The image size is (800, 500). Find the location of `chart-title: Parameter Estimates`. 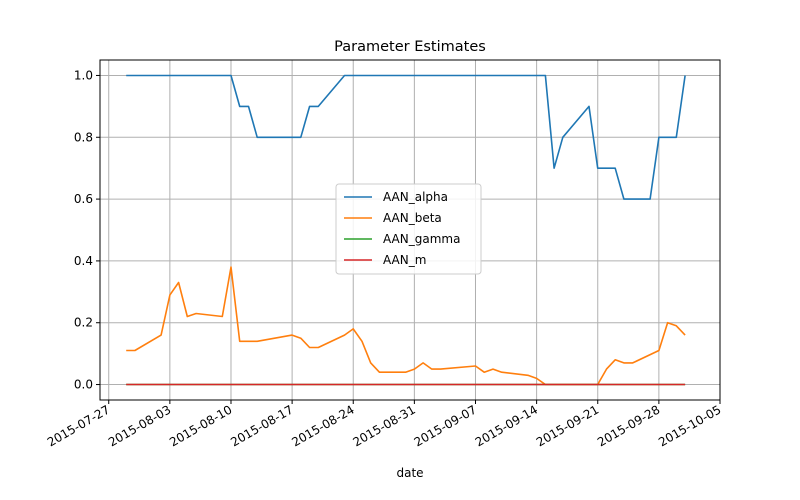

chart-title: Parameter Estimates is located at coordinates (410, 47).